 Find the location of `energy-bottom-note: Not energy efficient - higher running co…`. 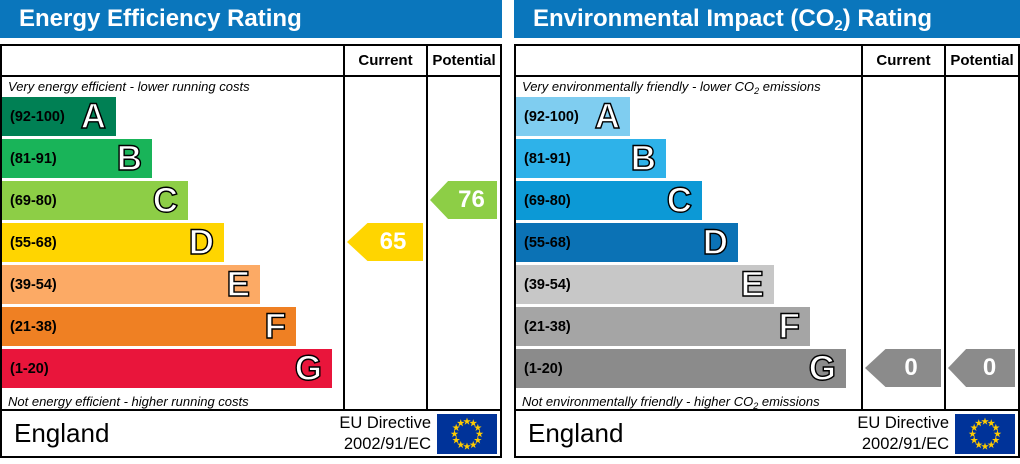

energy-bottom-note: Not energy efficient - higher running co… is located at coordinates (172, 400).